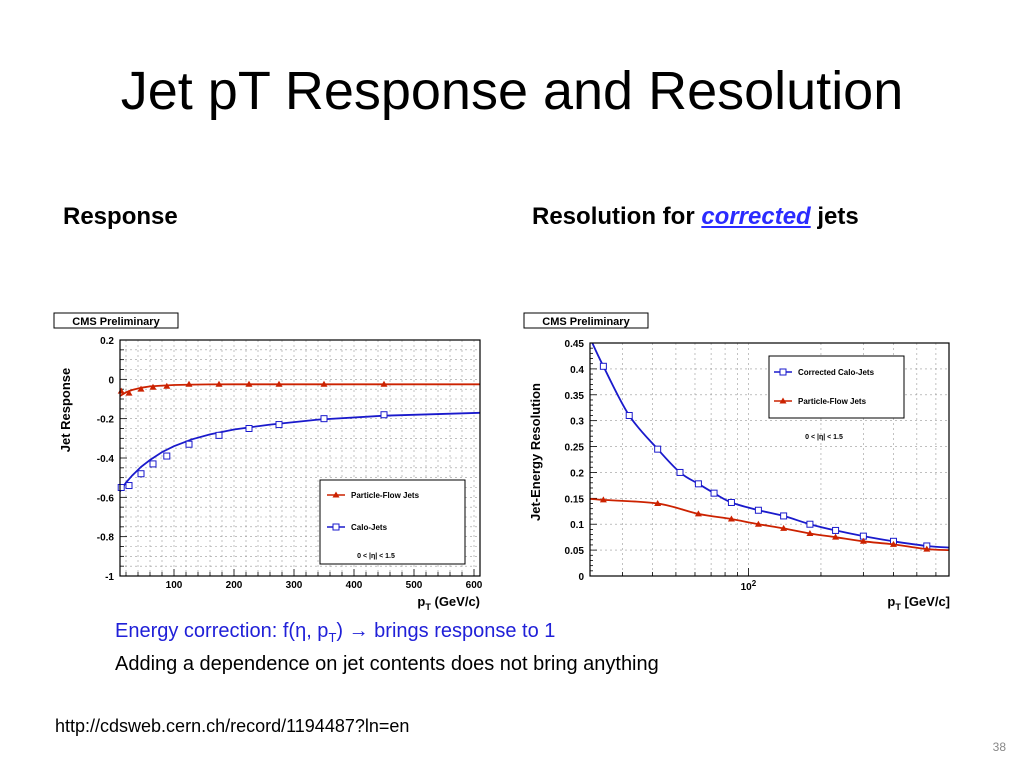 This screenshot has height=768, width=1024. Describe the element at coordinates (836, 372) in the screenshot. I see `legend-label-calo: Corrected Calo-Jets` at that location.